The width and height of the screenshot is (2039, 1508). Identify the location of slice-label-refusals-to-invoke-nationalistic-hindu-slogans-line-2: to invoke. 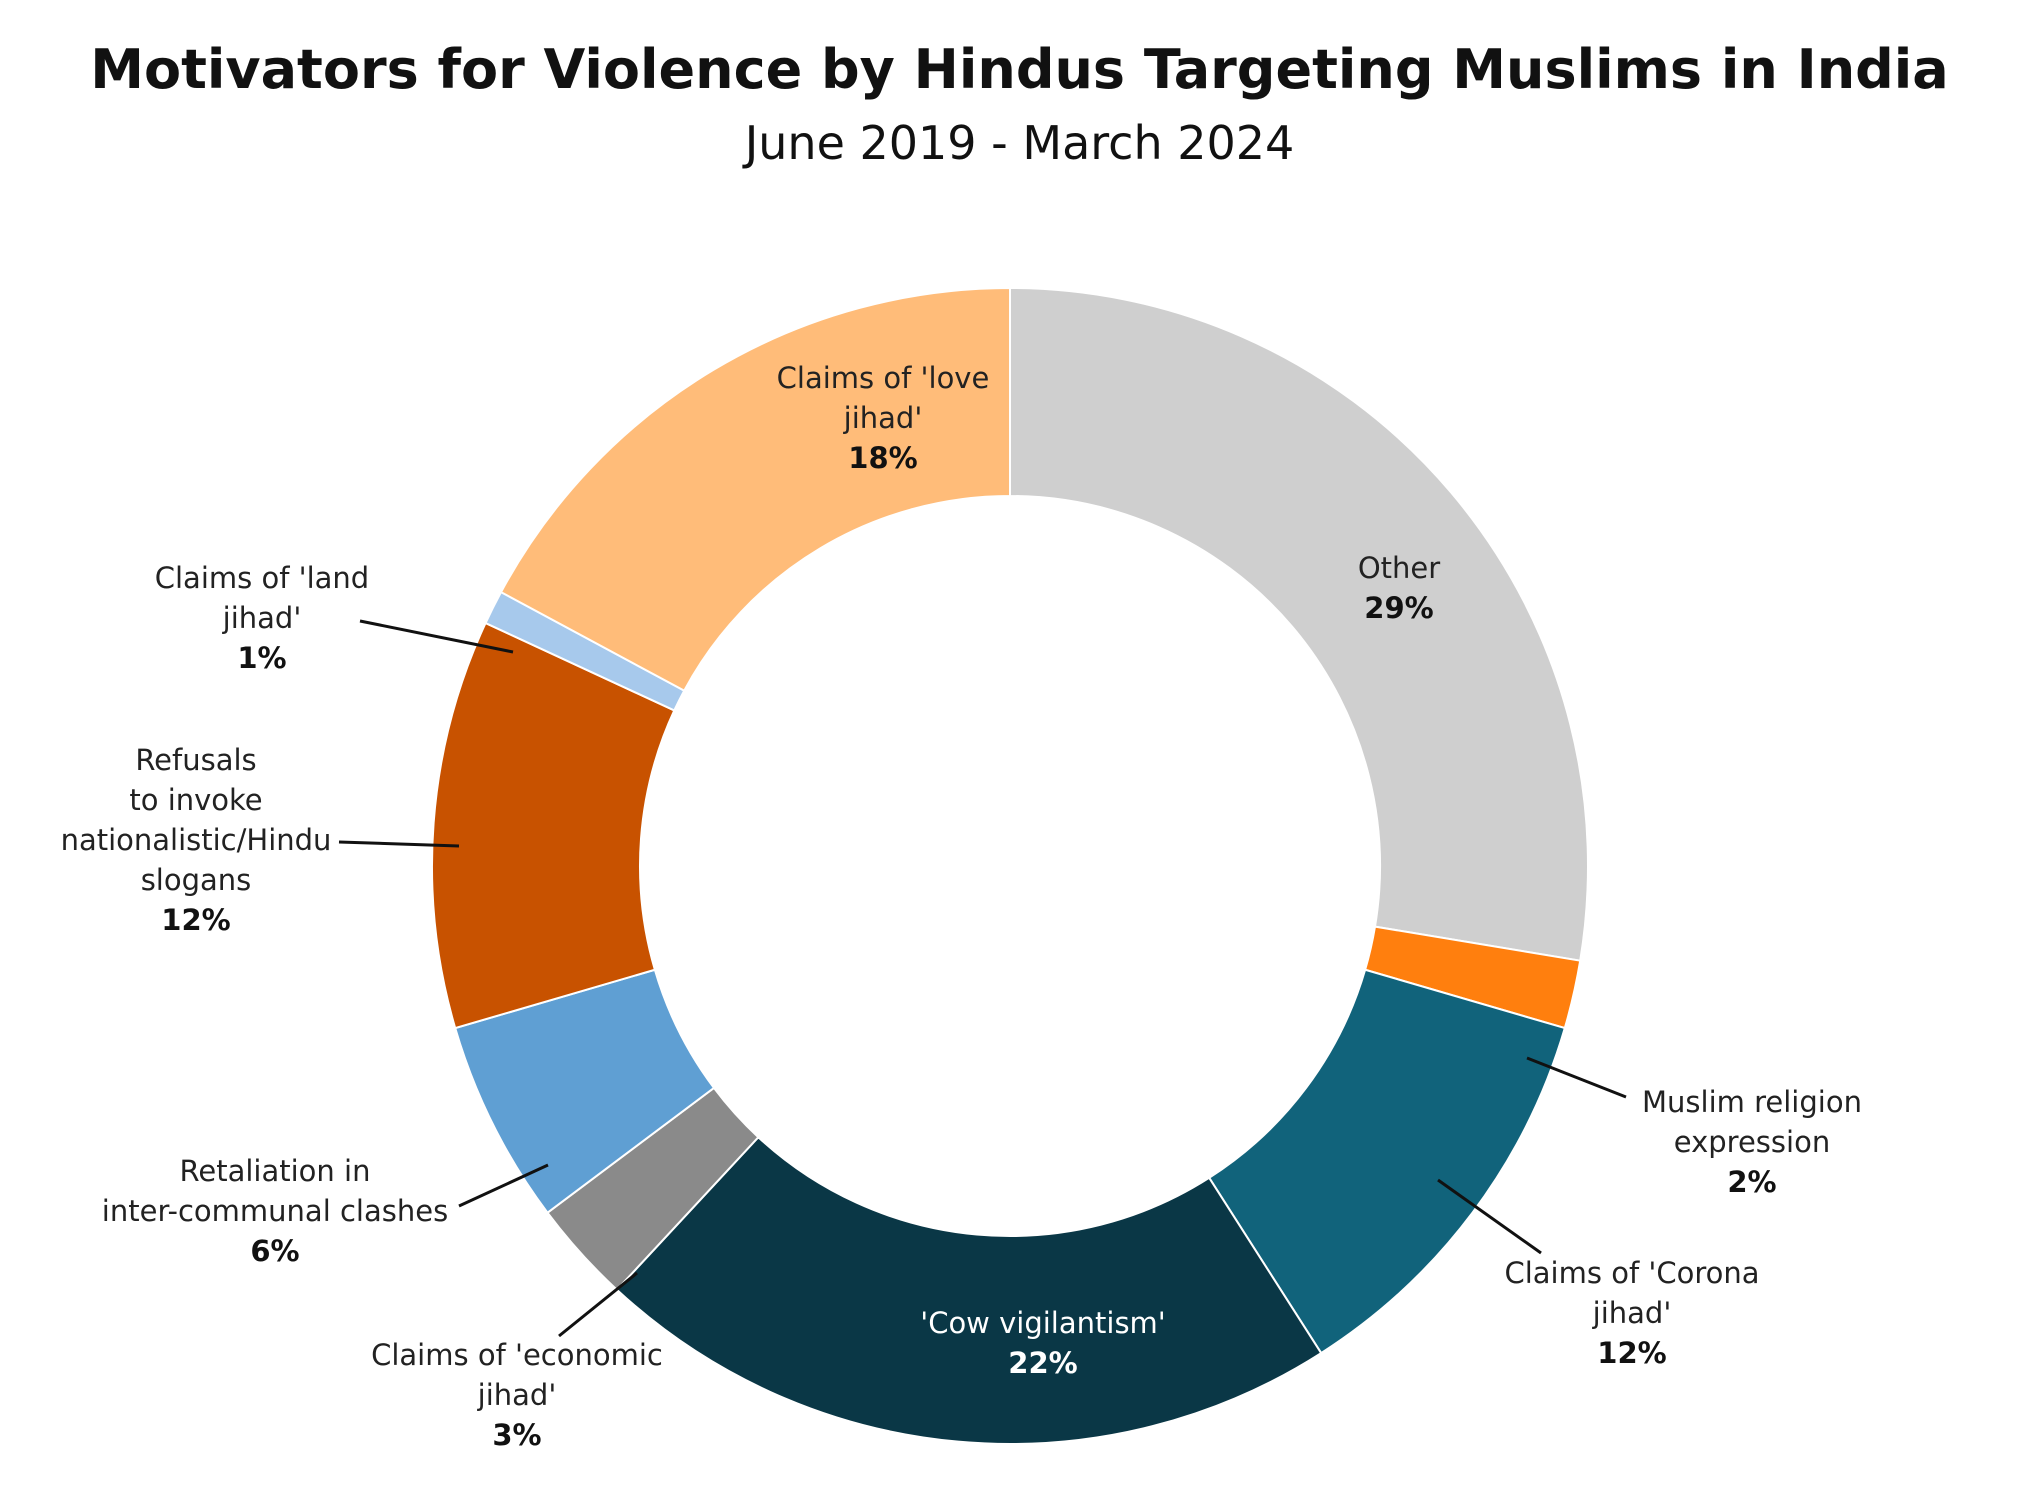
(195, 800).